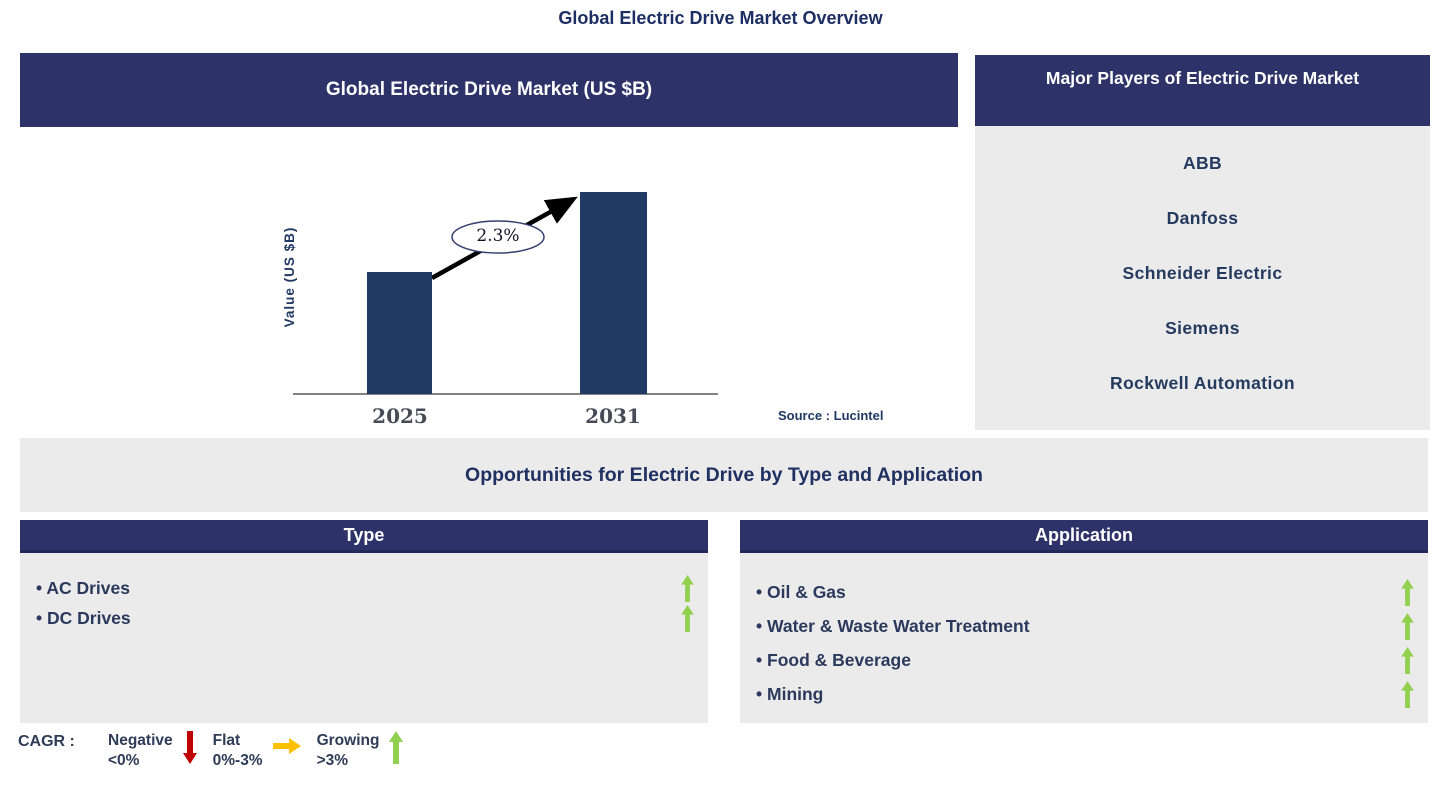 This screenshot has height=785, width=1441. What do you see at coordinates (720, 18) in the screenshot?
I see `page-title: Global Electric Drive Market Overview` at bounding box center [720, 18].